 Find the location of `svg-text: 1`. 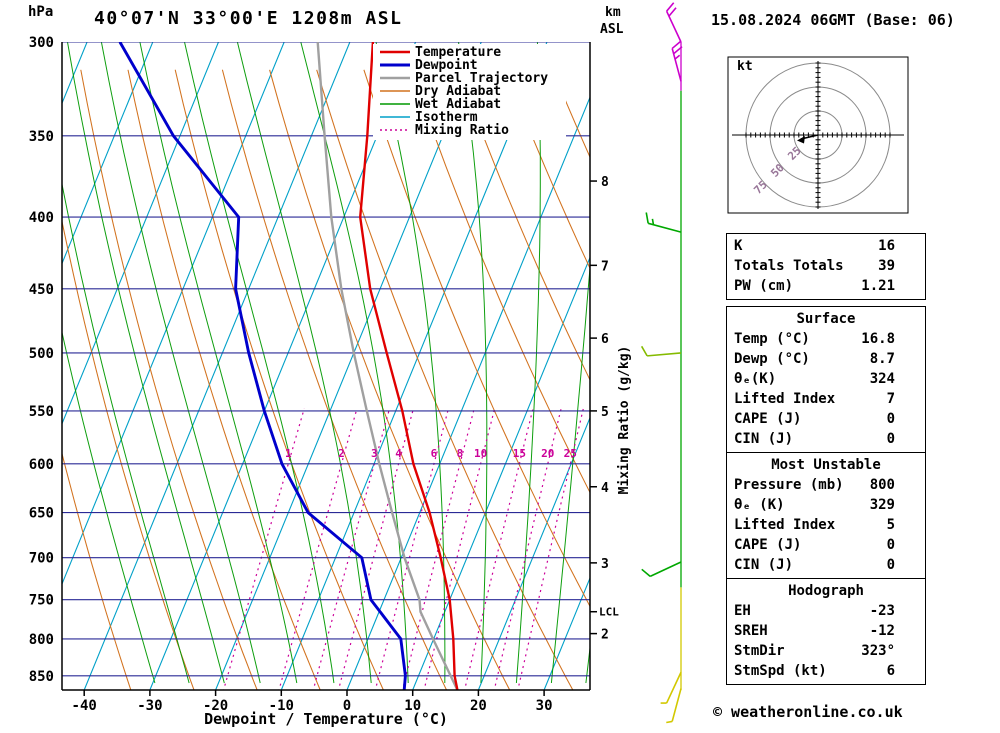

svg-text: 1 is located at coordinates (288, 453).